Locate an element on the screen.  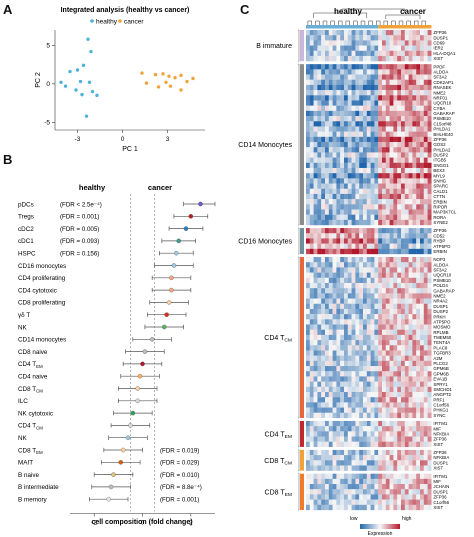
forest-row-label: NK cytotoxic is located at coordinates (35, 413).